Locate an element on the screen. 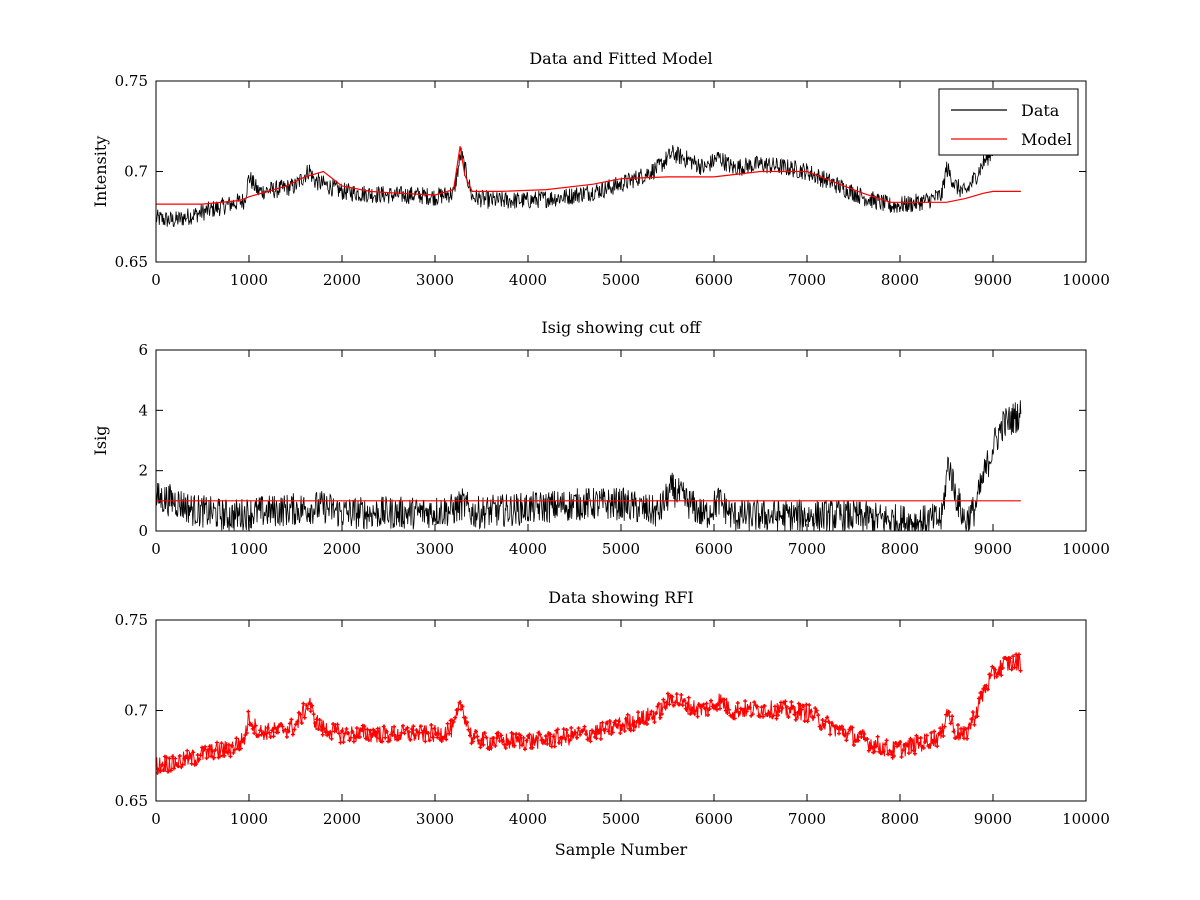 The height and width of the screenshot is (900, 1200). x-tick-label: 8000 is located at coordinates (900, 280).